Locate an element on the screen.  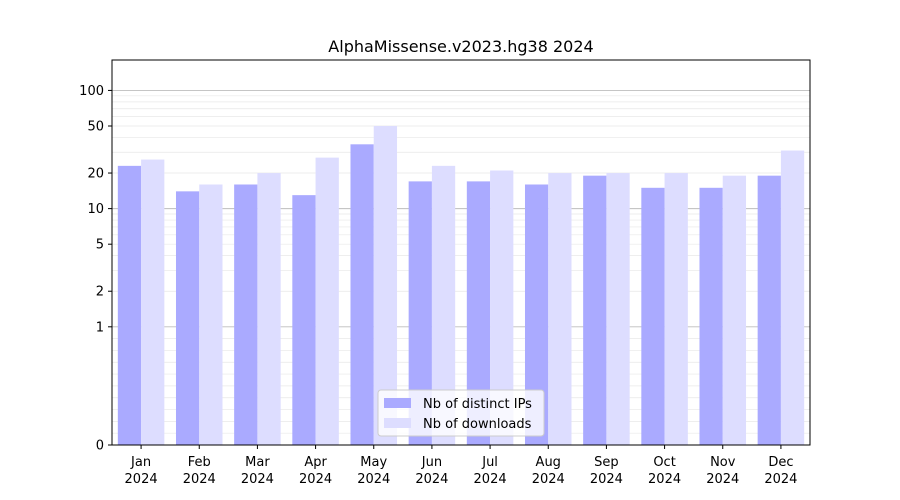
x-tick-label-month: Mar is located at coordinates (257, 462).